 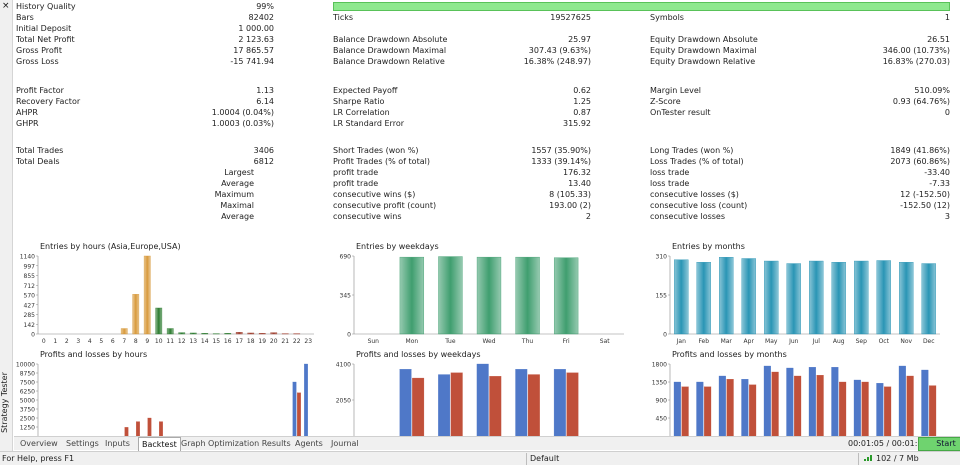 What do you see at coordinates (82, 443) in the screenshot?
I see `tab-settings: Settings` at bounding box center [82, 443].